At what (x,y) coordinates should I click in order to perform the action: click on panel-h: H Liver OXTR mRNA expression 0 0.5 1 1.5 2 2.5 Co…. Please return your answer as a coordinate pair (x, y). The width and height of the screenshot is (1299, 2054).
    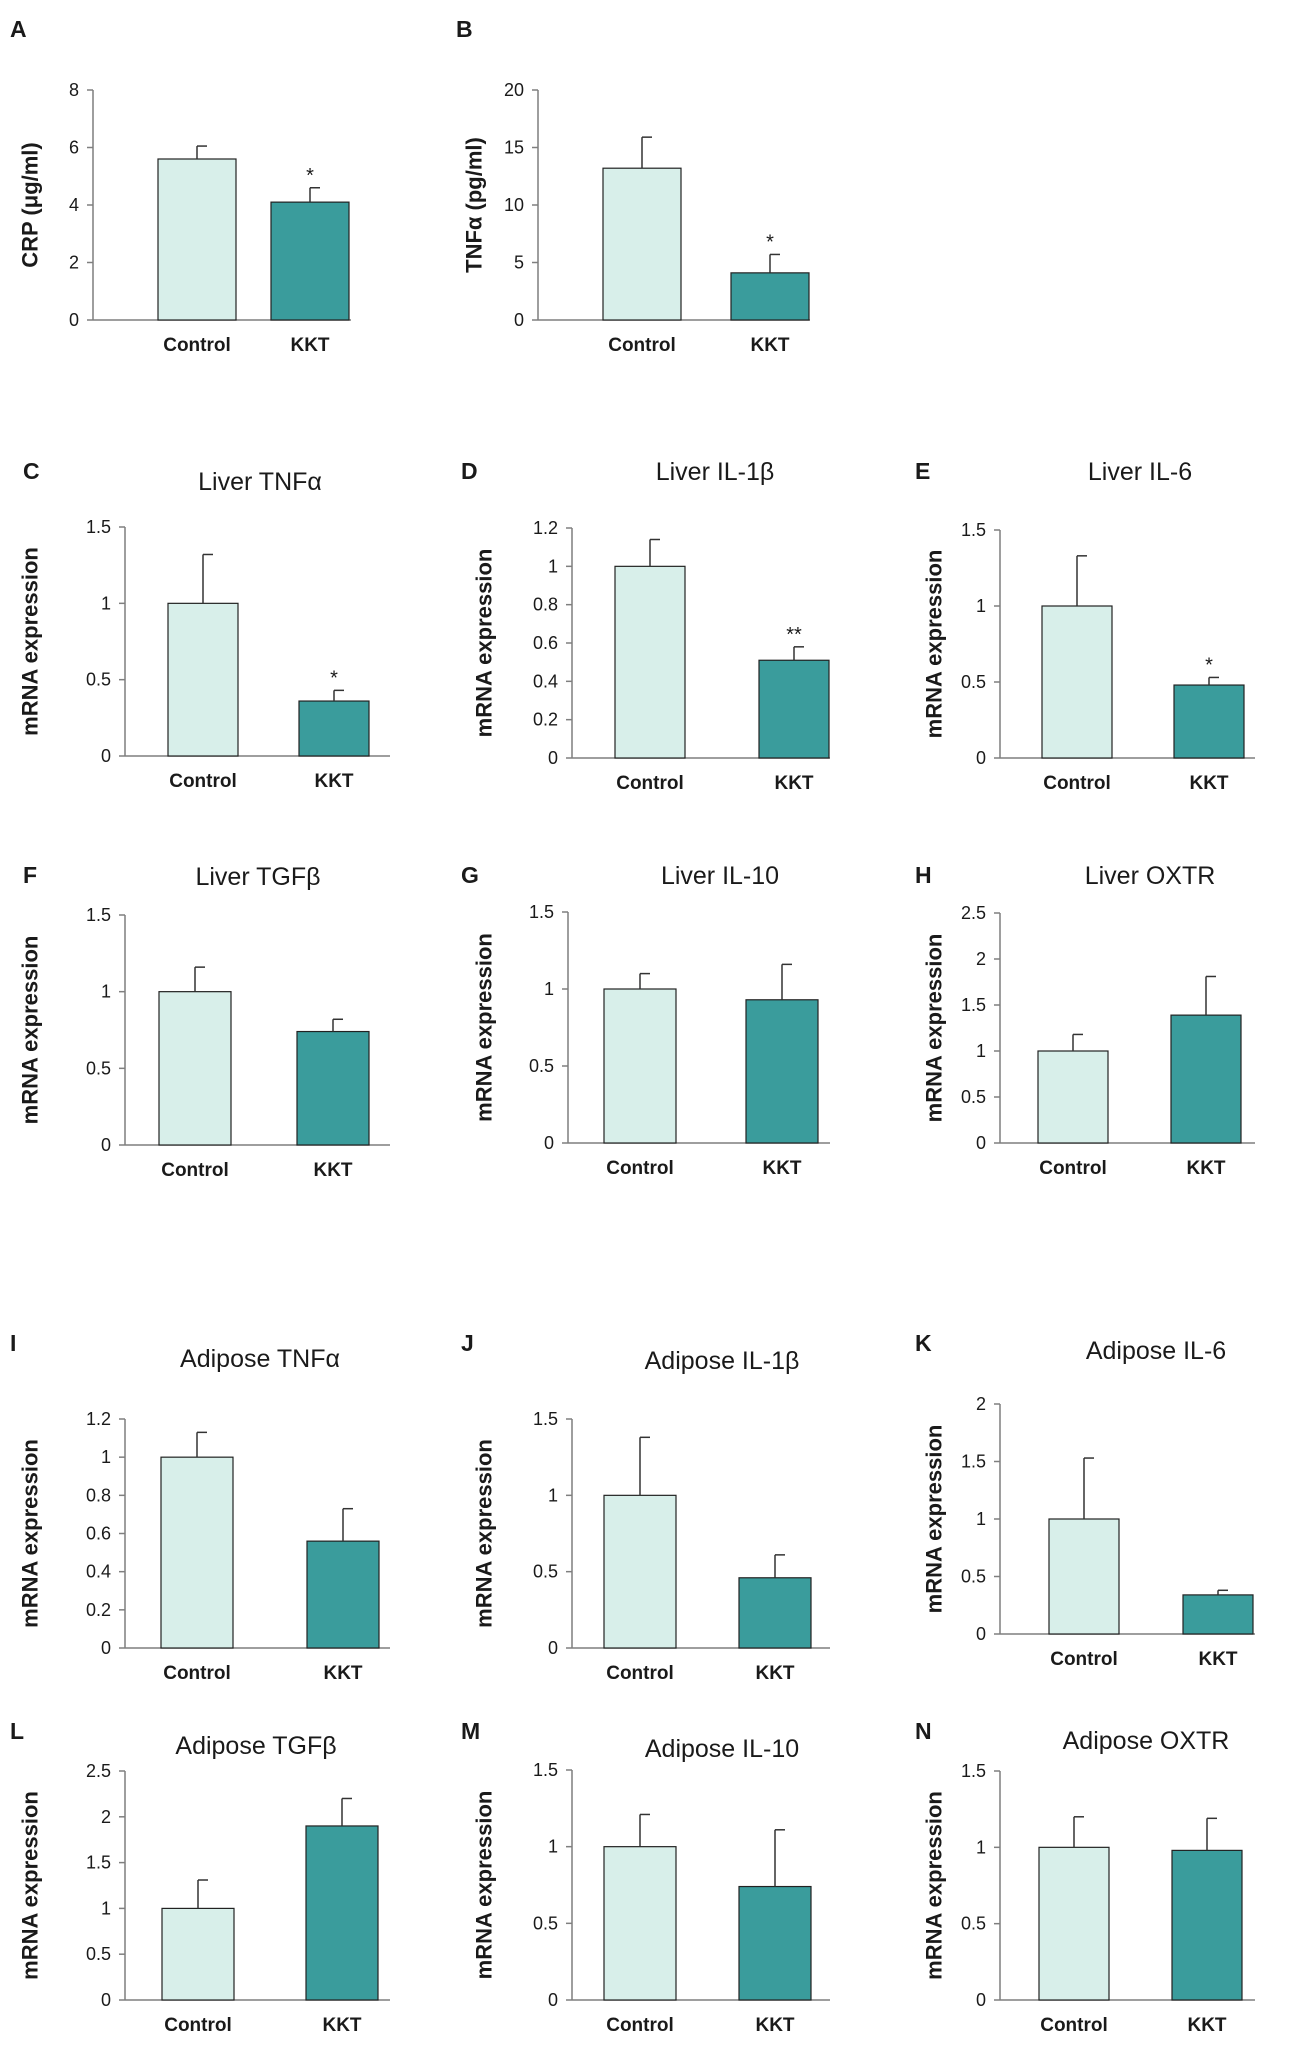
    Looking at the image, I should click on (1085, 1020).